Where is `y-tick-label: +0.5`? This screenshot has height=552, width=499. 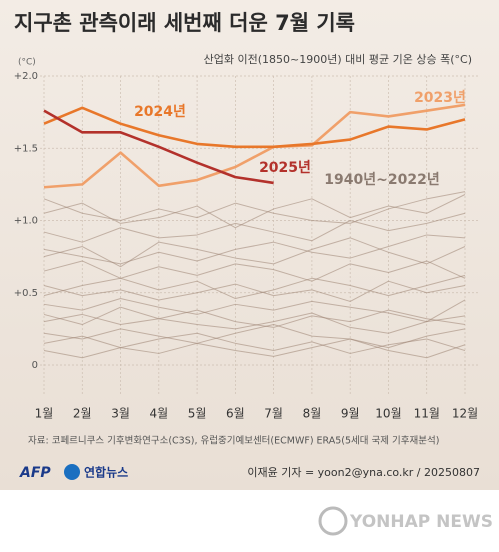 y-tick-label: +0.5 is located at coordinates (26, 293).